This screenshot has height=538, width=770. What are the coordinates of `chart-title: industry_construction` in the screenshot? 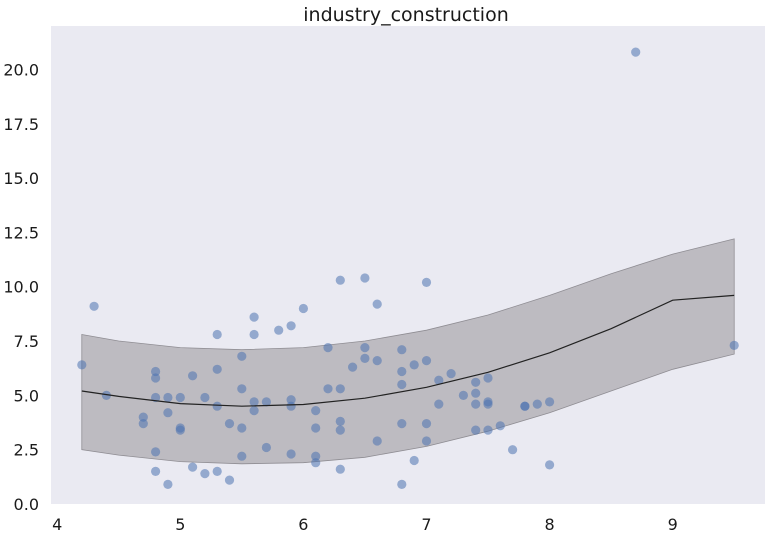 It's located at (405, 15).